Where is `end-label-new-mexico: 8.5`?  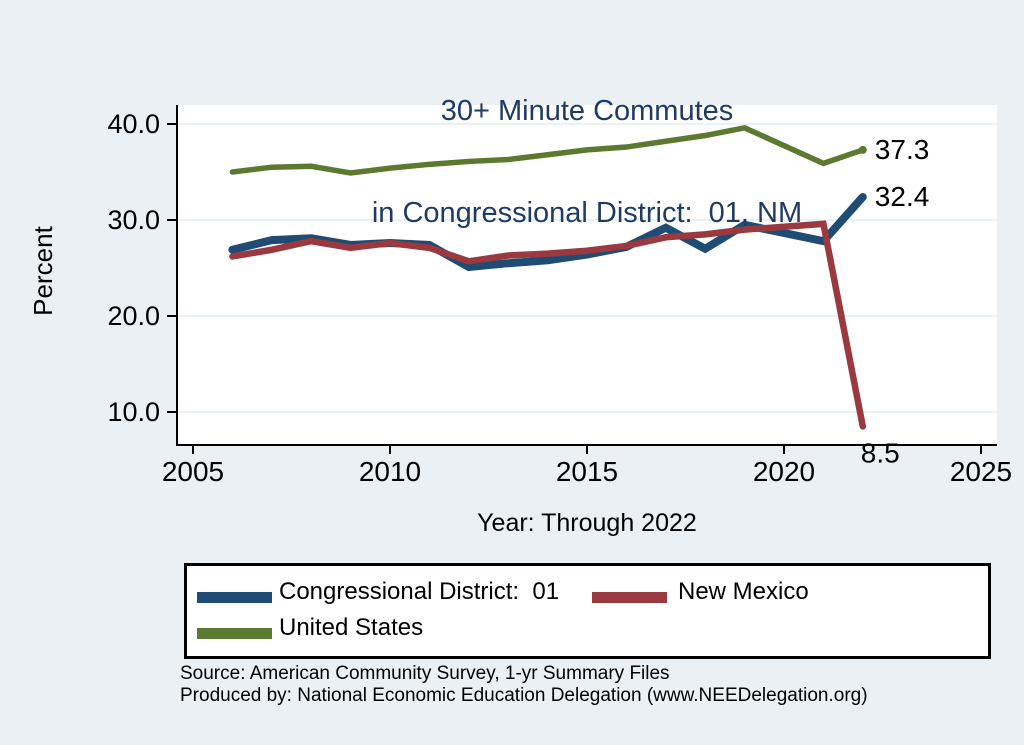
end-label-new-mexico: 8.5 is located at coordinates (880, 452).